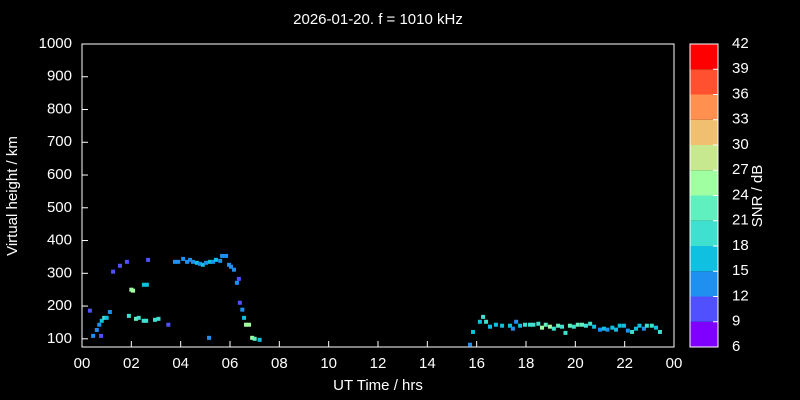  Describe the element at coordinates (59, 338) in the screenshot. I see `y-tick-label: 100` at that location.